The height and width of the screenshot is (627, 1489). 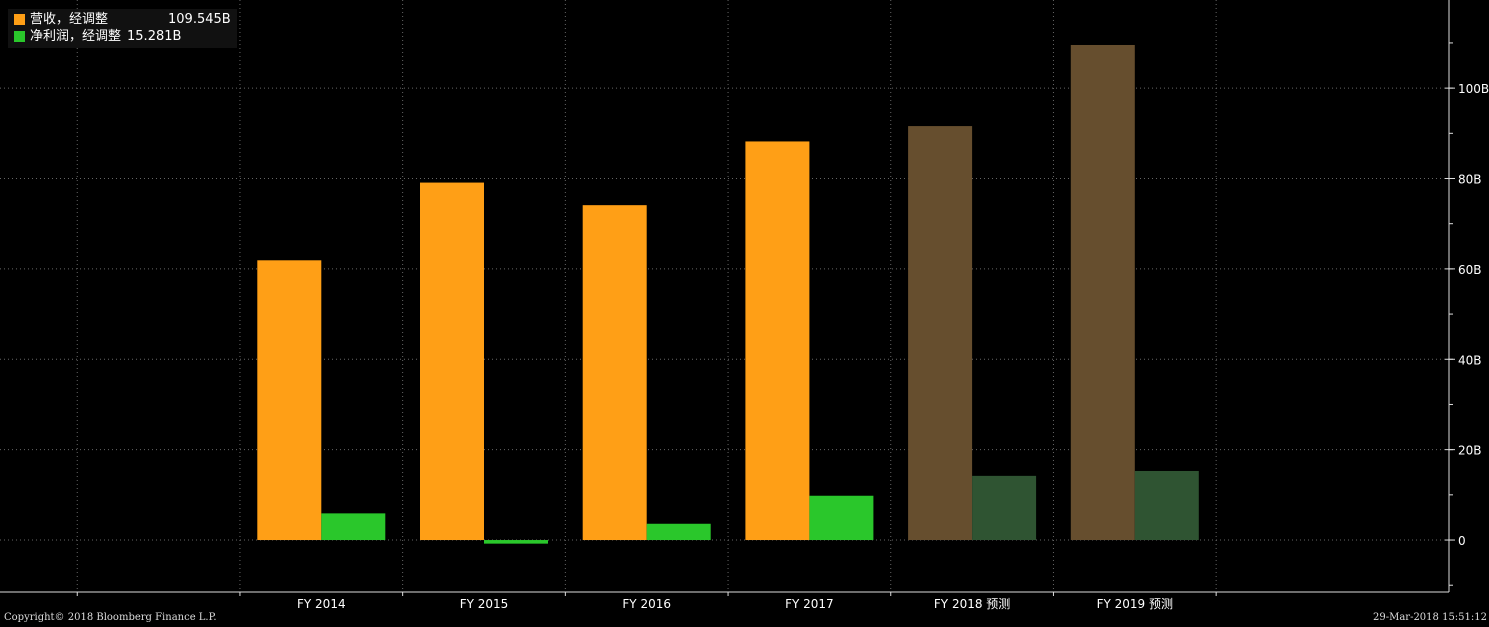 I want to click on y-tick-label: 60B, so click(x=1470, y=270).